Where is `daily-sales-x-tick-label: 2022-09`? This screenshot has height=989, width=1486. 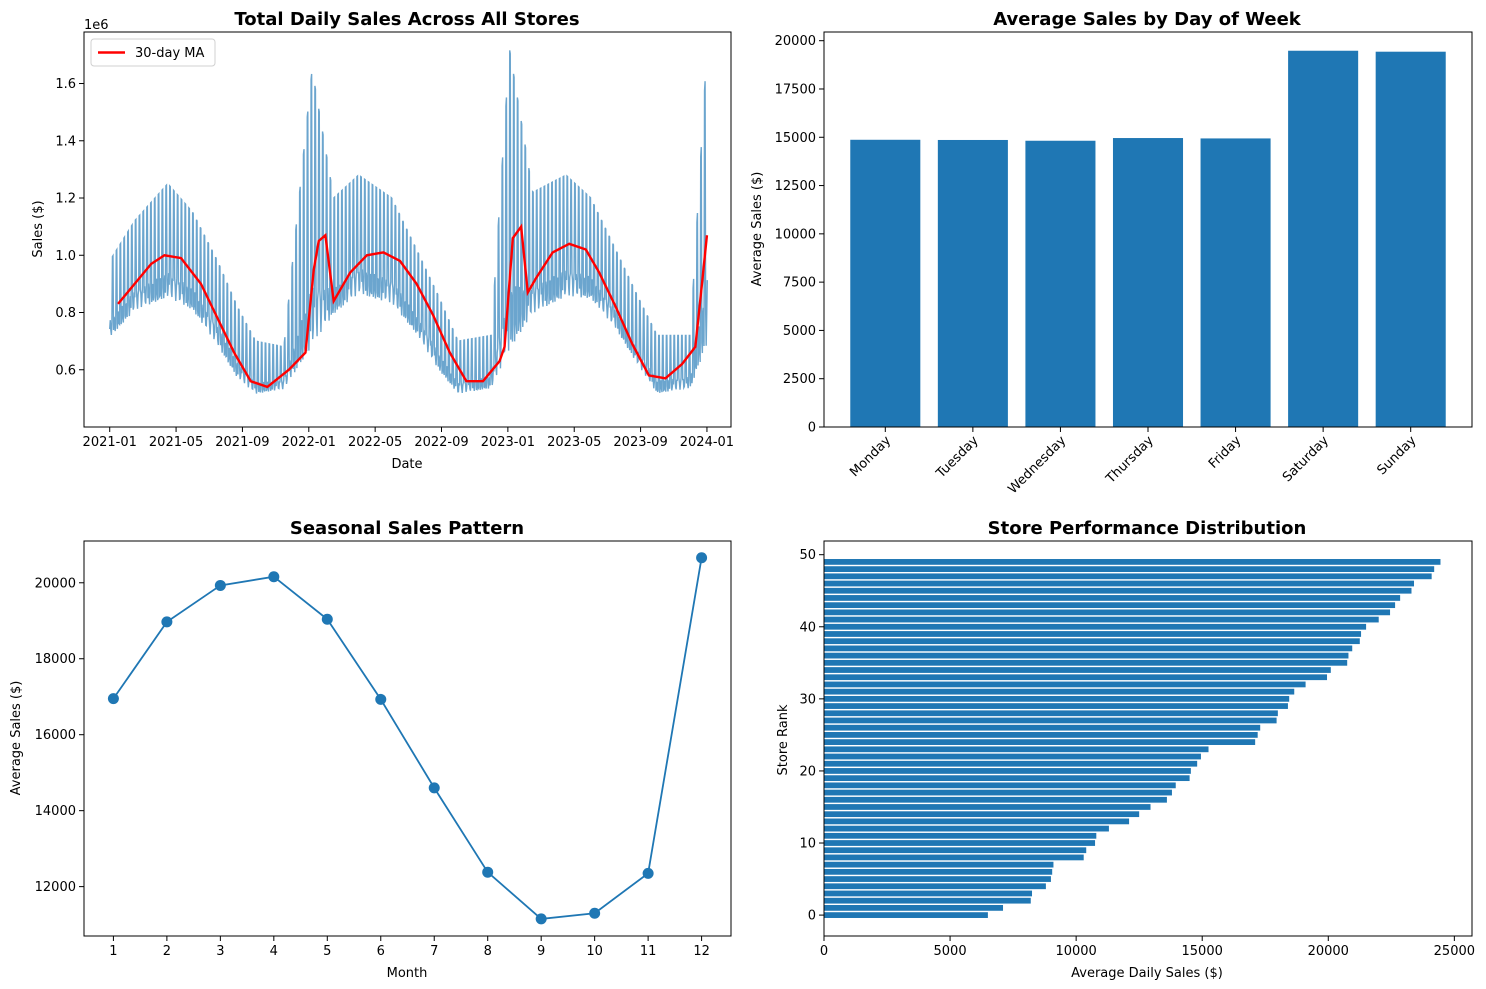 daily-sales-x-tick-label: 2022-09 is located at coordinates (441, 442).